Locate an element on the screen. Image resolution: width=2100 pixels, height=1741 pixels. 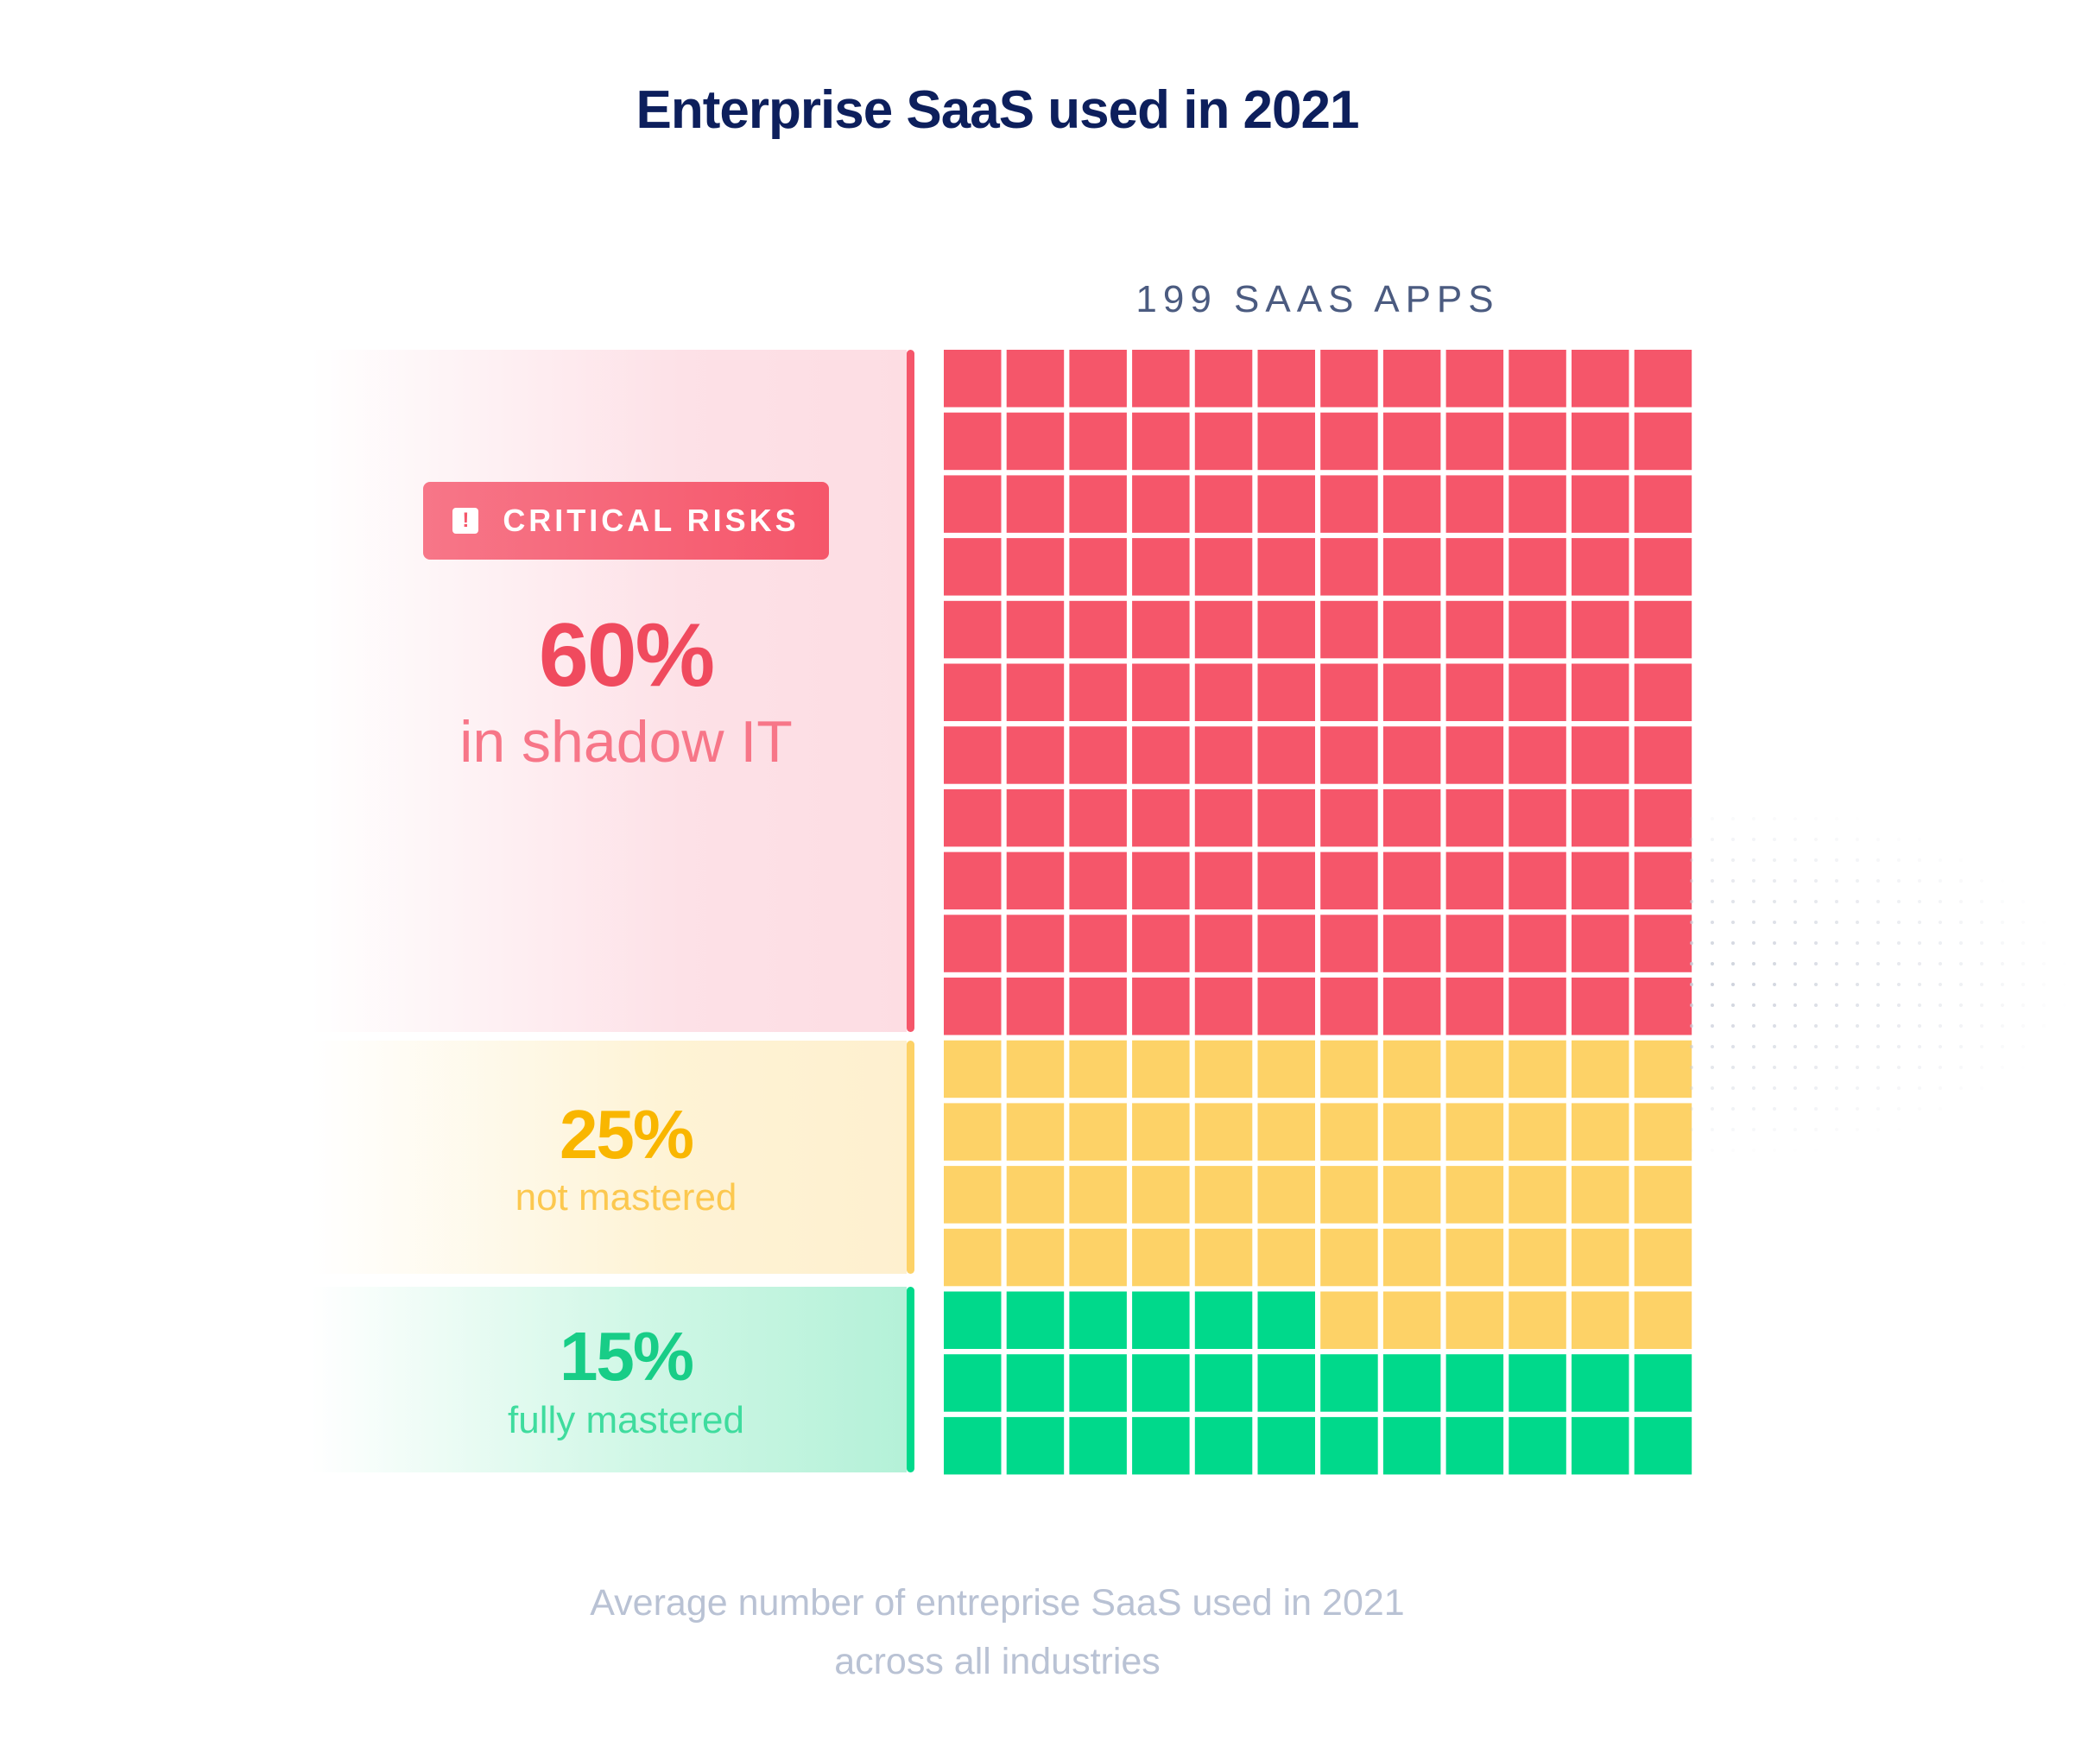
not-mastered-bracket is located at coordinates (910, 1157).